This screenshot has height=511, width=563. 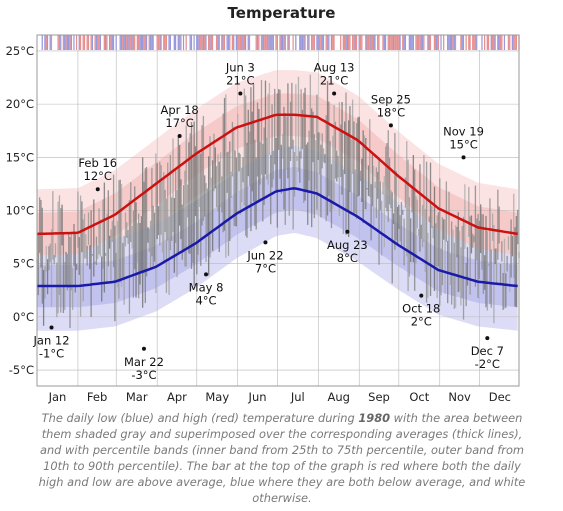 What do you see at coordinates (143, 375) in the screenshot?
I see `annotation-value: -3°C` at bounding box center [143, 375].